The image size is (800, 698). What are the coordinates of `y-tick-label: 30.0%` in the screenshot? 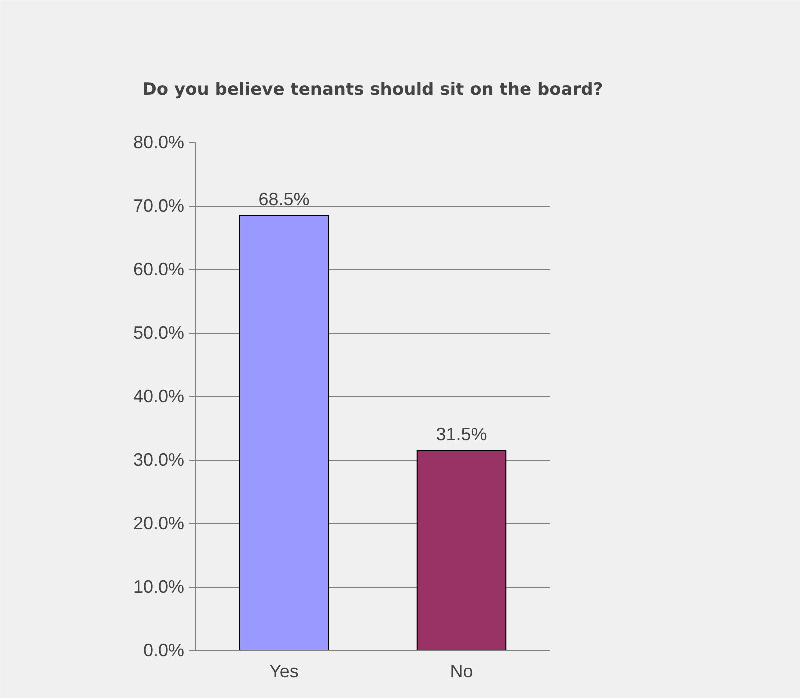 It's located at (159, 460).